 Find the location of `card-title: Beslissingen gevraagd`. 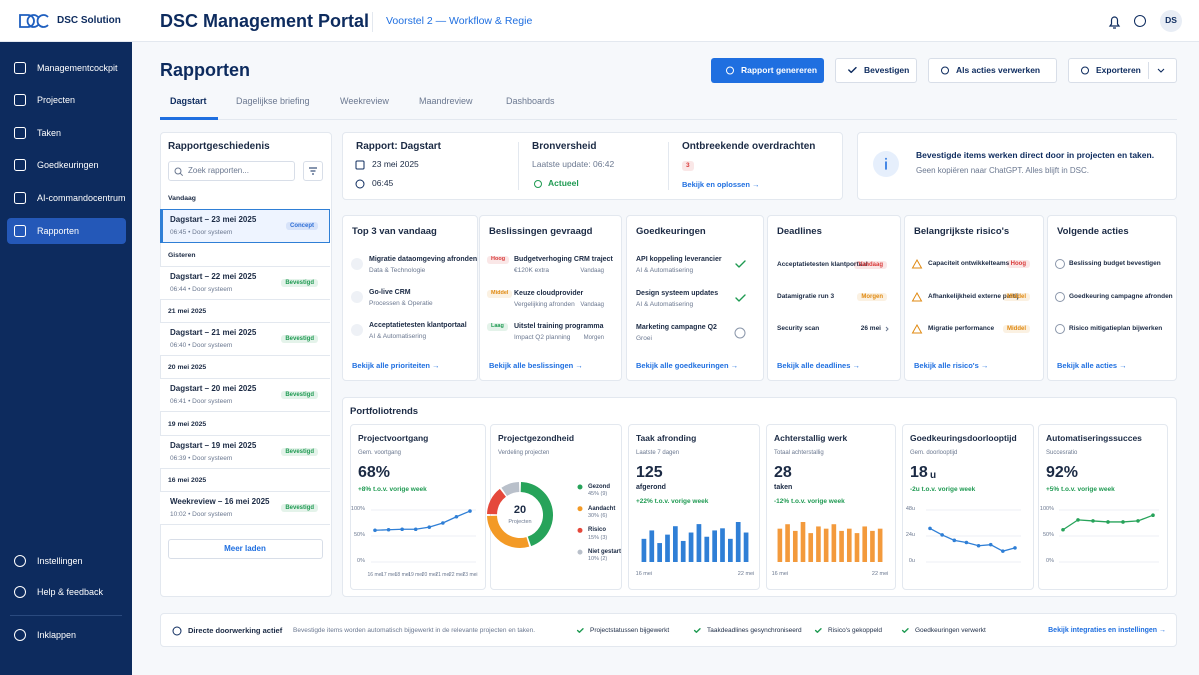

card-title: Beslissingen gevraagd is located at coordinates (541, 232).